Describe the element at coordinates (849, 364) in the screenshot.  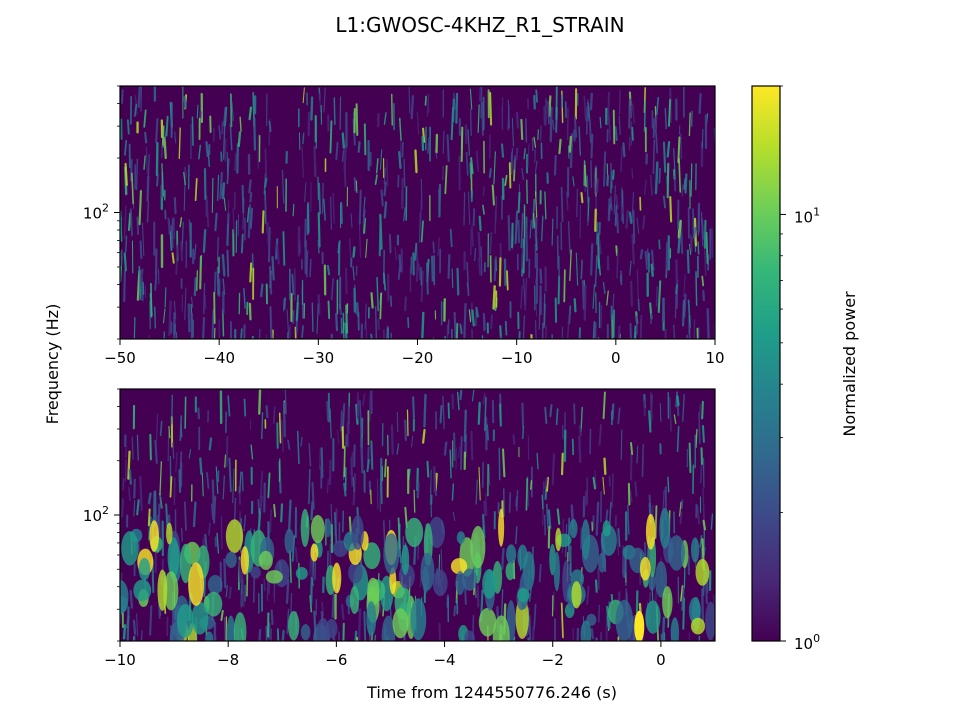
I see `colorbar-label: Normalized power` at that location.